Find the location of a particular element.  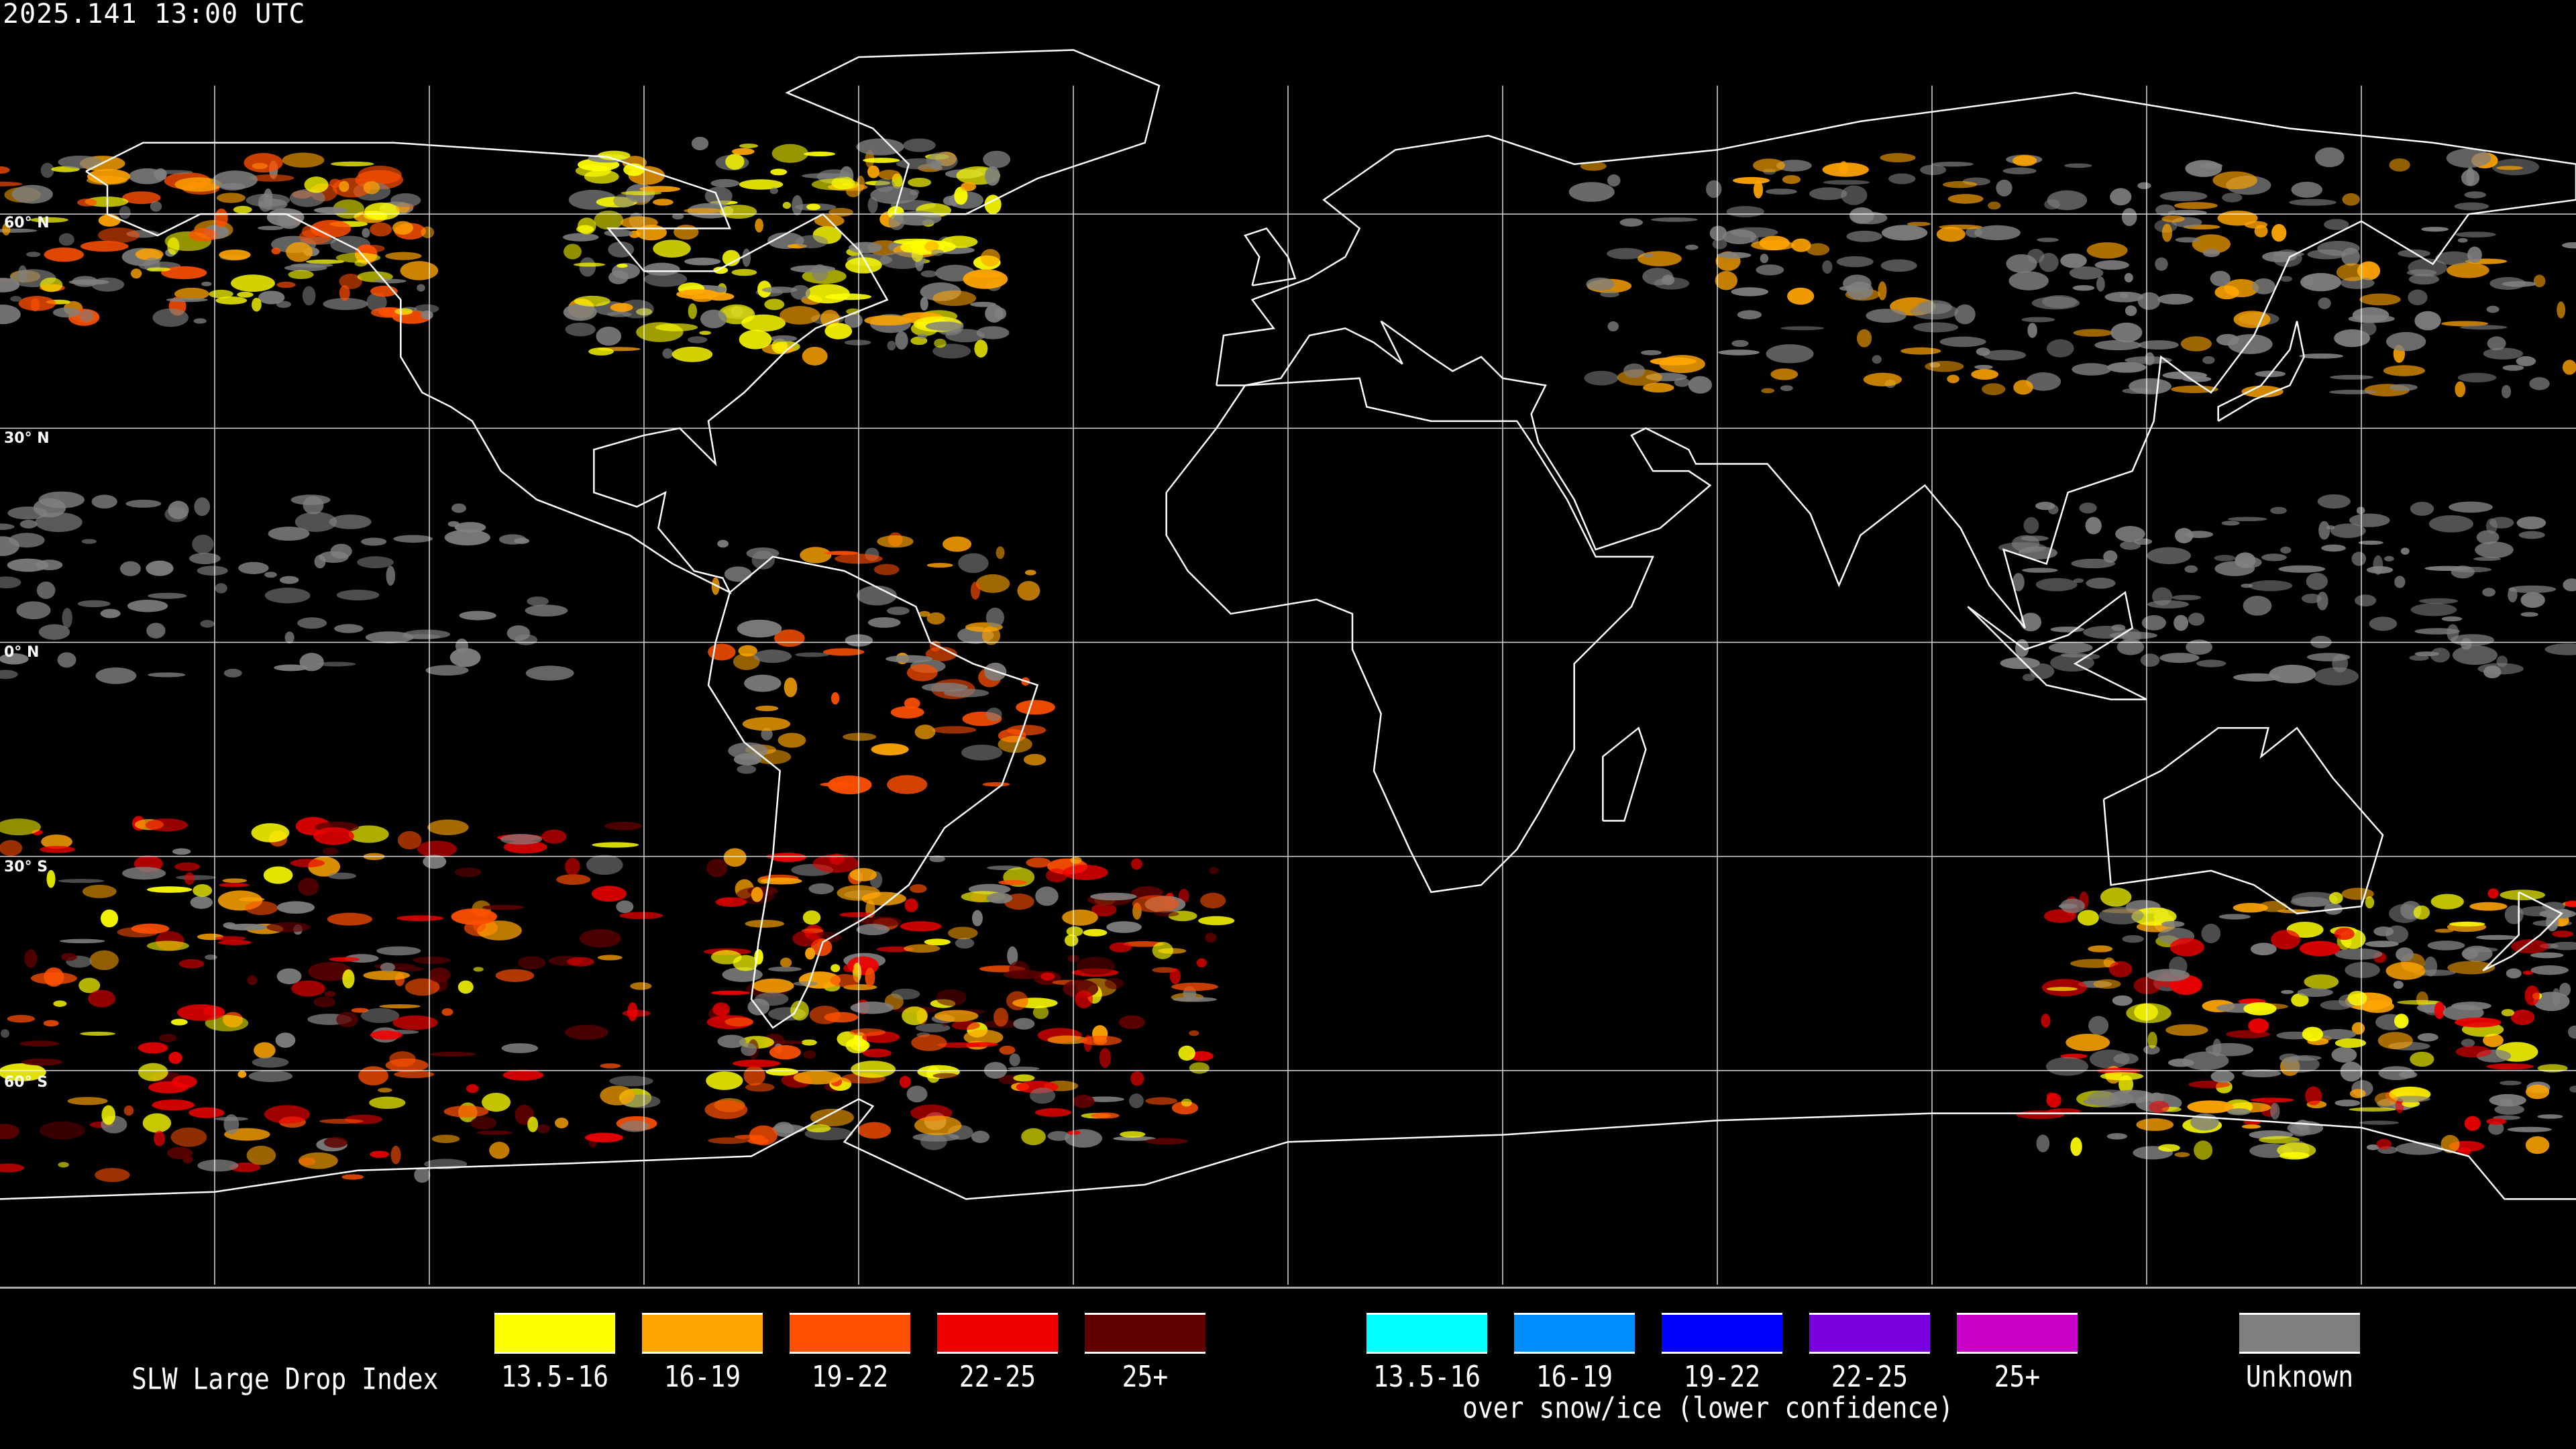

label-snow-4: 25+ is located at coordinates (2017, 1376).